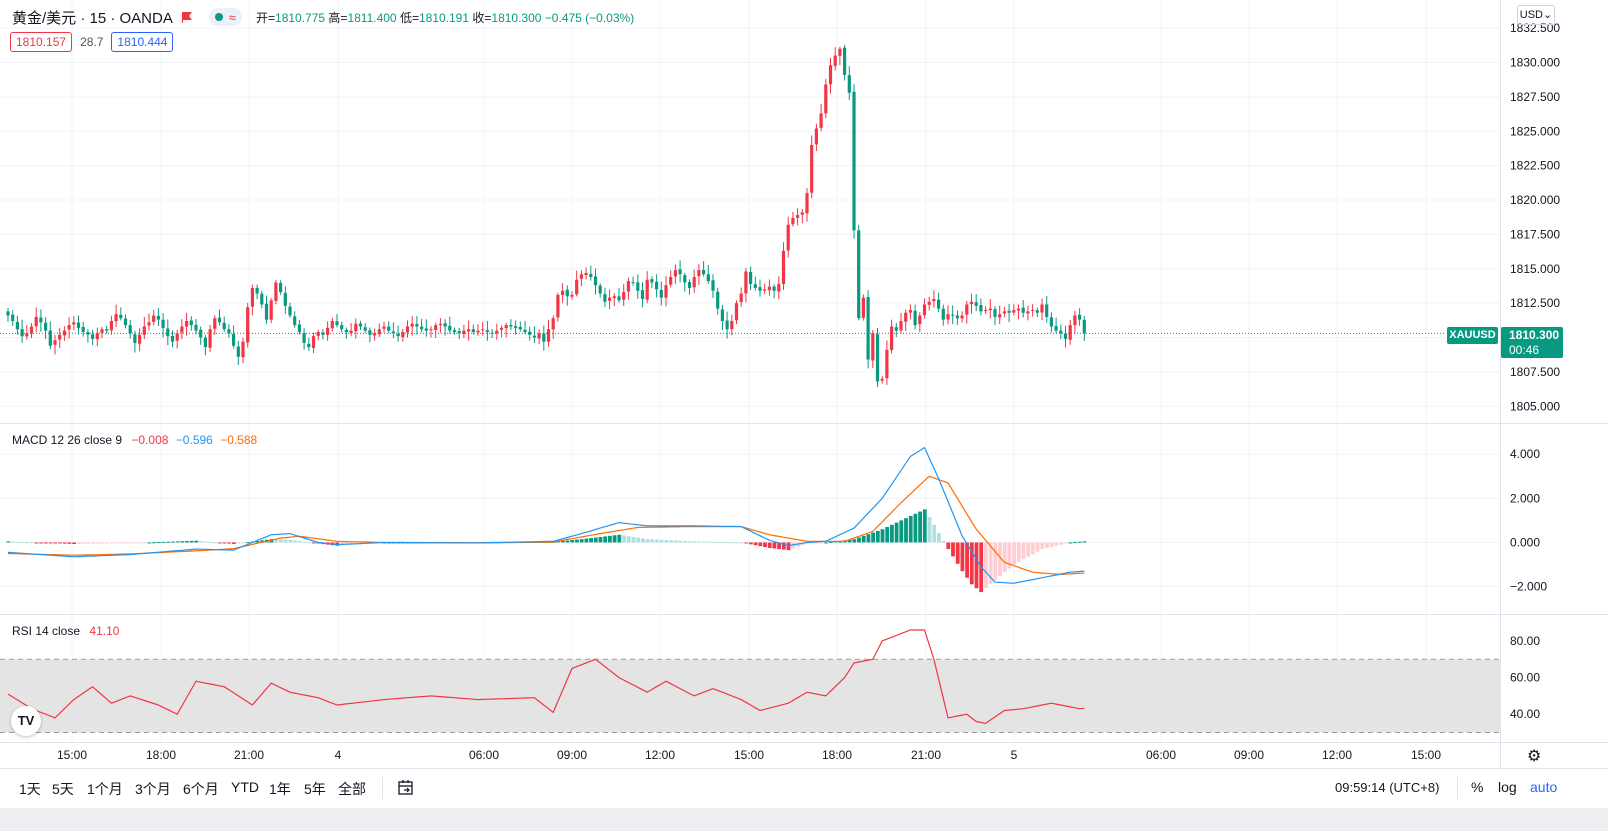 The image size is (1608, 831). Describe the element at coordinates (134, 440) in the screenshot. I see `macd-legend: MACD 12 26 close 9 −0.008 −0.596 −0.588` at that location.